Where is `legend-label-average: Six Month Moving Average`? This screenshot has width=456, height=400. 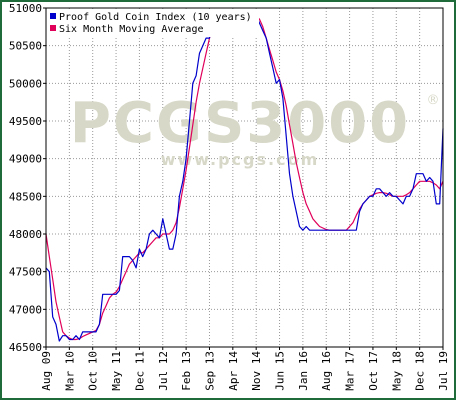
legend-label-average: Six Month Moving Average is located at coordinates (131, 29).